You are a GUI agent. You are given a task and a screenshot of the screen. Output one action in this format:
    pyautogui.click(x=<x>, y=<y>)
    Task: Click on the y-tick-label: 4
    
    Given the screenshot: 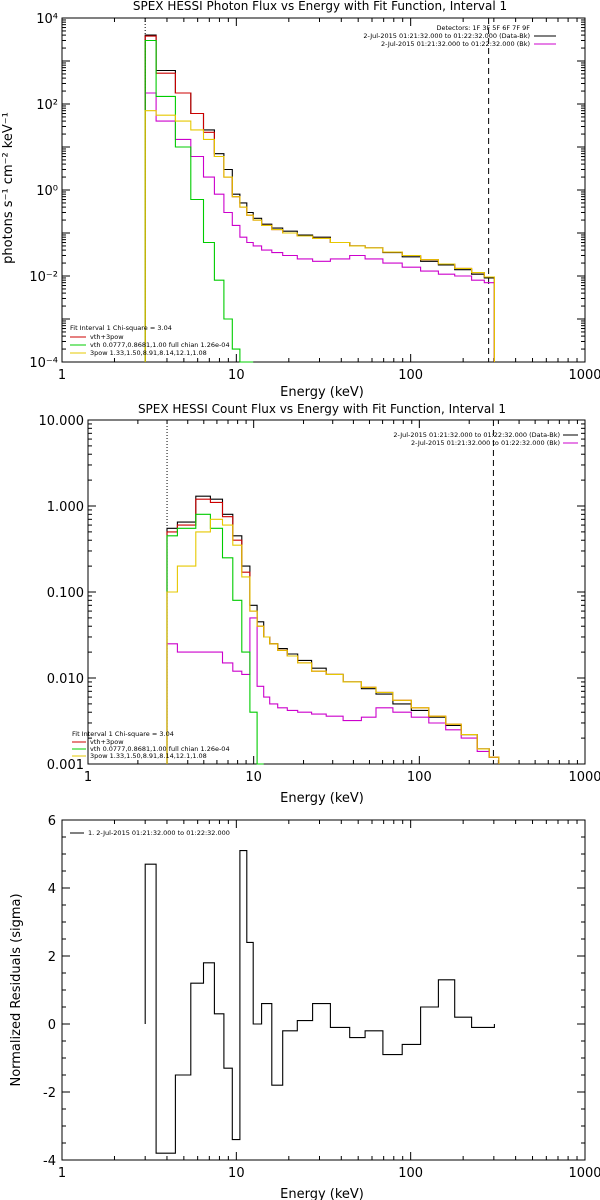 What is the action you would take?
    pyautogui.click(x=52, y=889)
    